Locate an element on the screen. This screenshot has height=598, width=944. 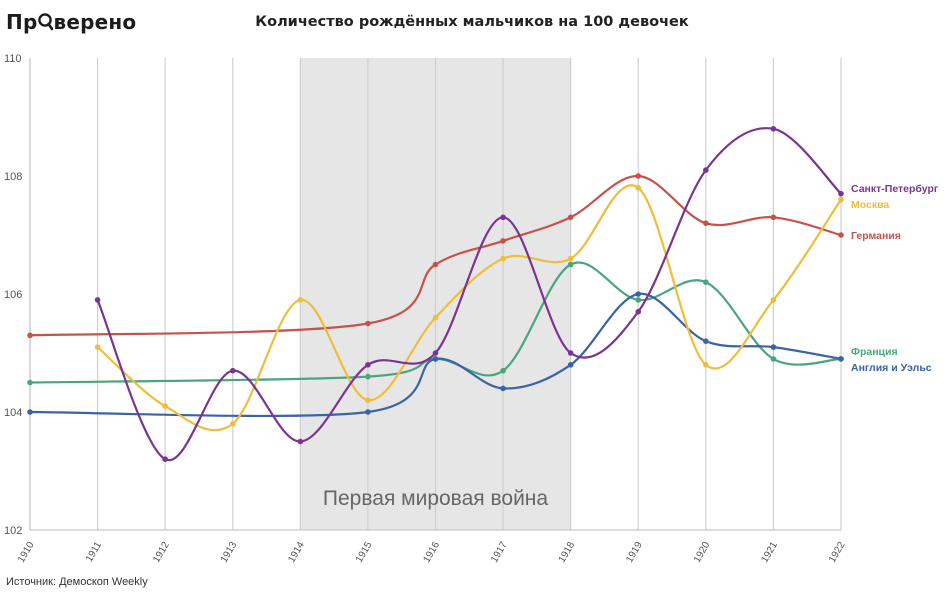
y-tick-label: 104 is located at coordinates (13, 413).